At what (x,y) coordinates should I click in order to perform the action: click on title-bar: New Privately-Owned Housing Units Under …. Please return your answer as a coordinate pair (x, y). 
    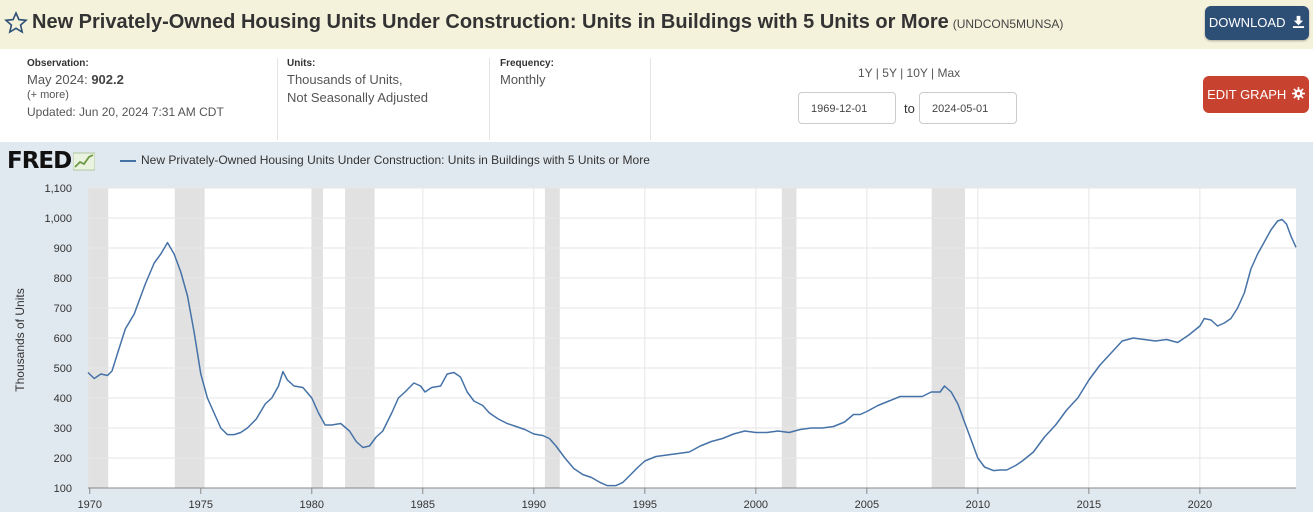
    Looking at the image, I should click on (656, 24).